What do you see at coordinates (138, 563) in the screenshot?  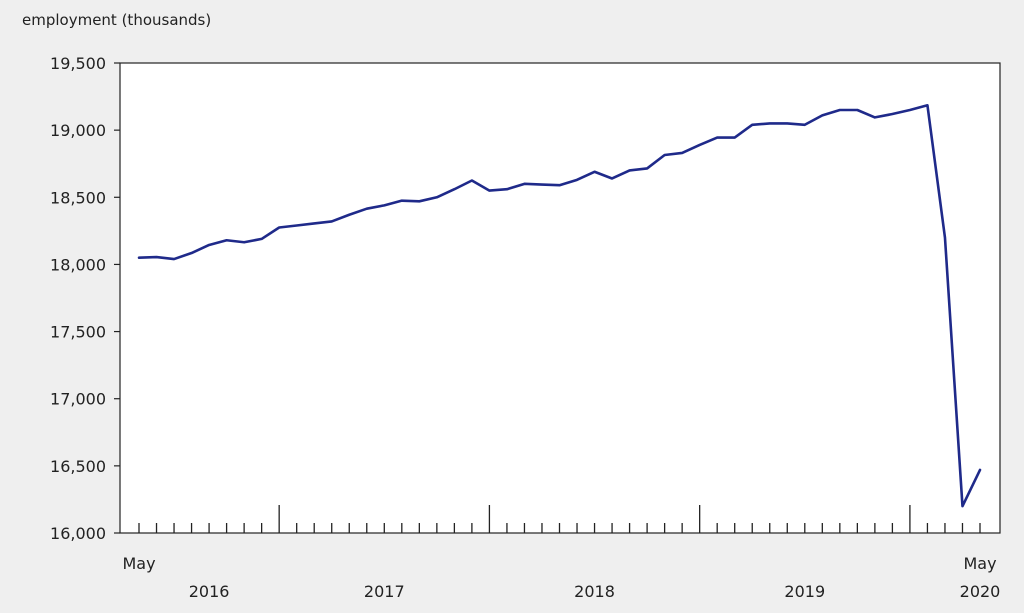 I see `x-start-month-label: May` at bounding box center [138, 563].